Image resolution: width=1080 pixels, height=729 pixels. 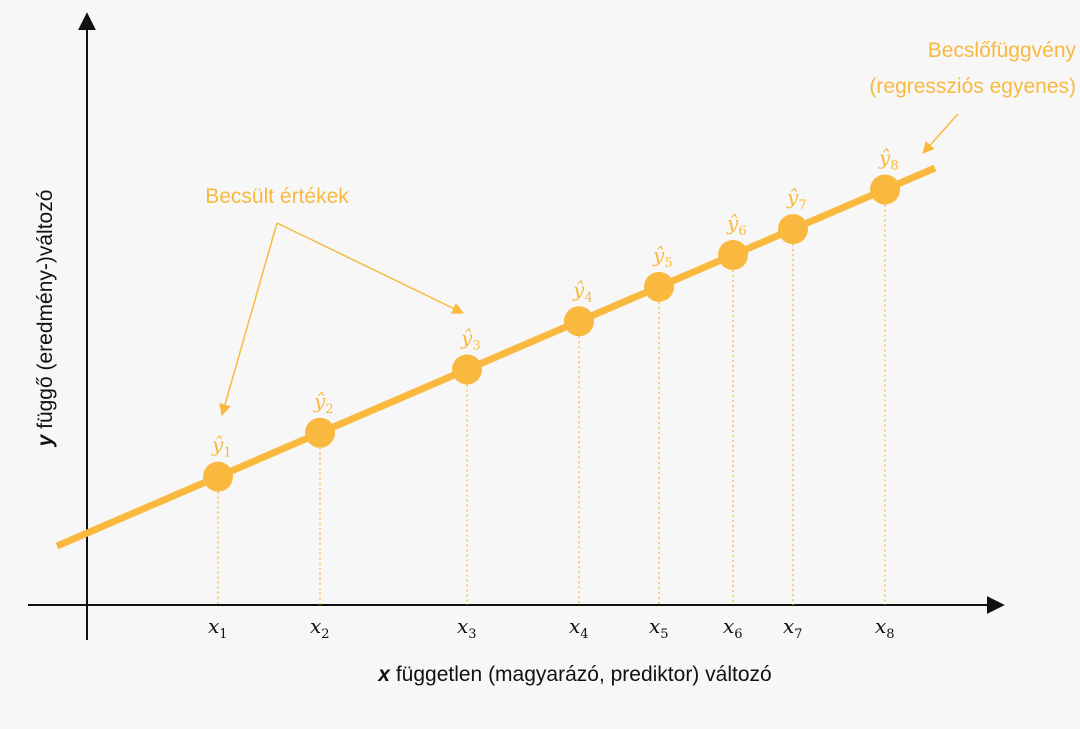 I want to click on x-tick-label-1: x1, so click(x=218, y=628).